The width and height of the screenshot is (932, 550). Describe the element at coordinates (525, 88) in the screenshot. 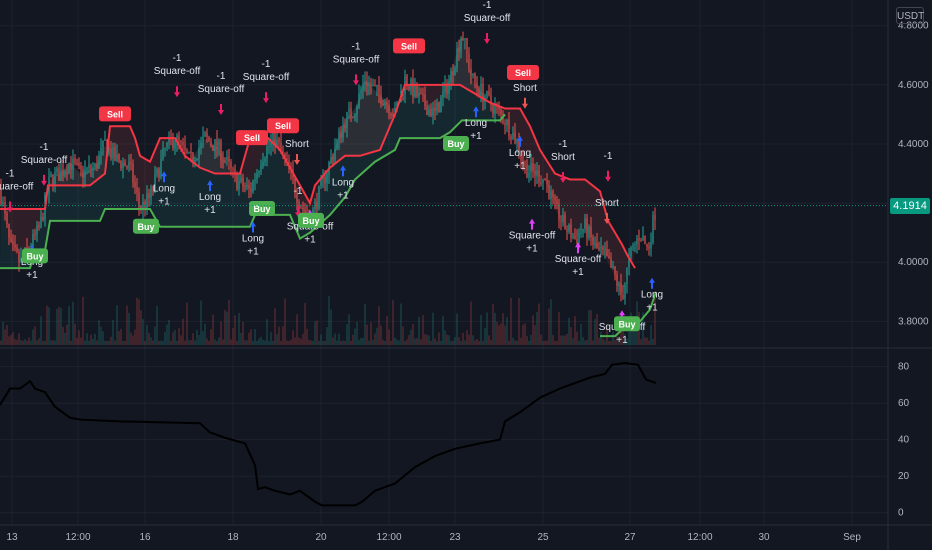

I see `signal-label: Short` at that location.